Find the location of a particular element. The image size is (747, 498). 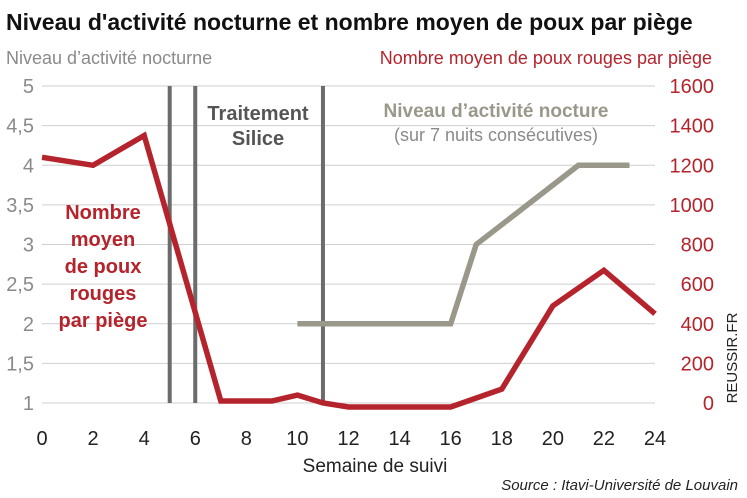

y-left-tick-label: 3,5 is located at coordinates (20, 206).